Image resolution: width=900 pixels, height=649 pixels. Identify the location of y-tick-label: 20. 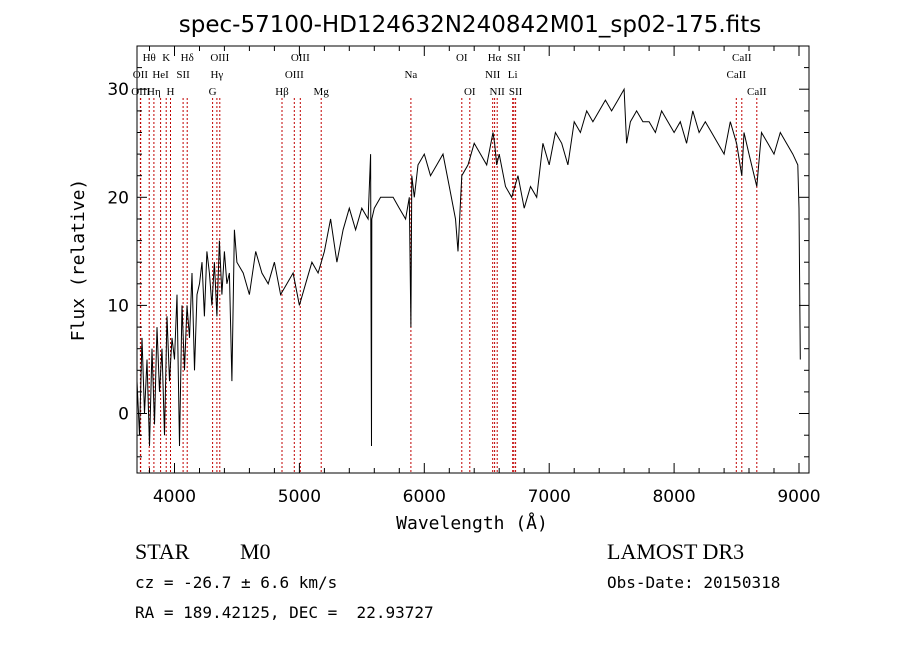
(118, 198).